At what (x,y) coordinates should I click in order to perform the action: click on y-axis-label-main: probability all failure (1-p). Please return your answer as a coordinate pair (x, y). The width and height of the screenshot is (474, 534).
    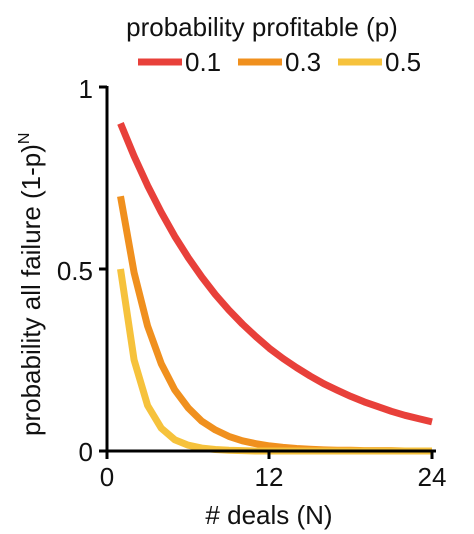
    Looking at the image, I should click on (31, 290).